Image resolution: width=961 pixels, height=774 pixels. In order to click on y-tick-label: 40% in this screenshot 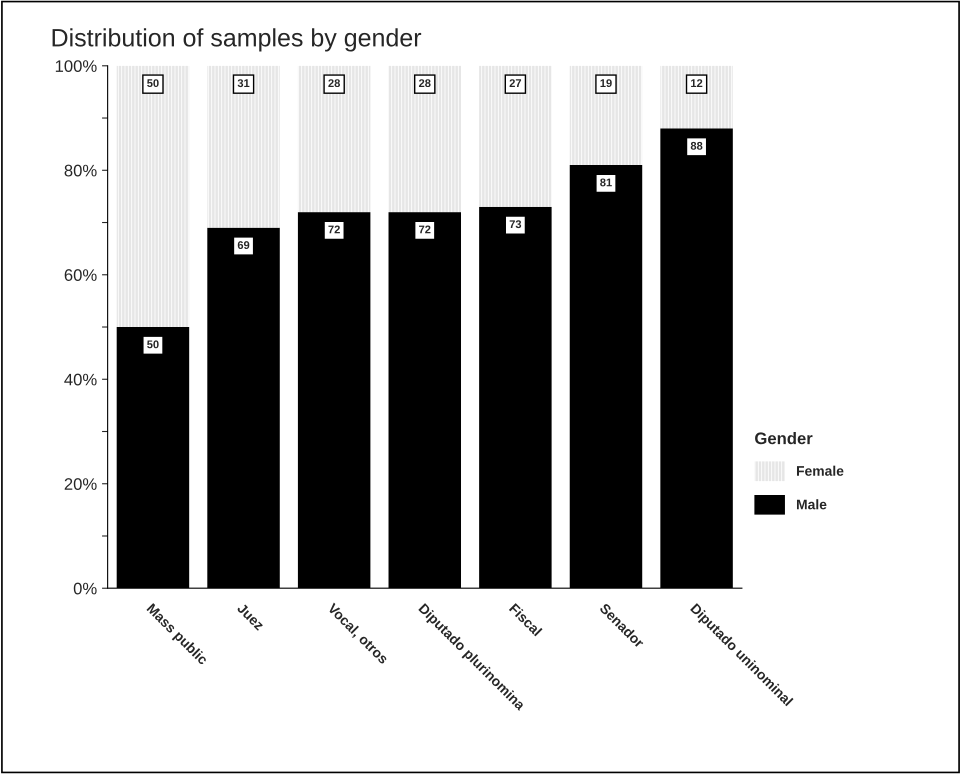, I will do `click(80, 380)`.